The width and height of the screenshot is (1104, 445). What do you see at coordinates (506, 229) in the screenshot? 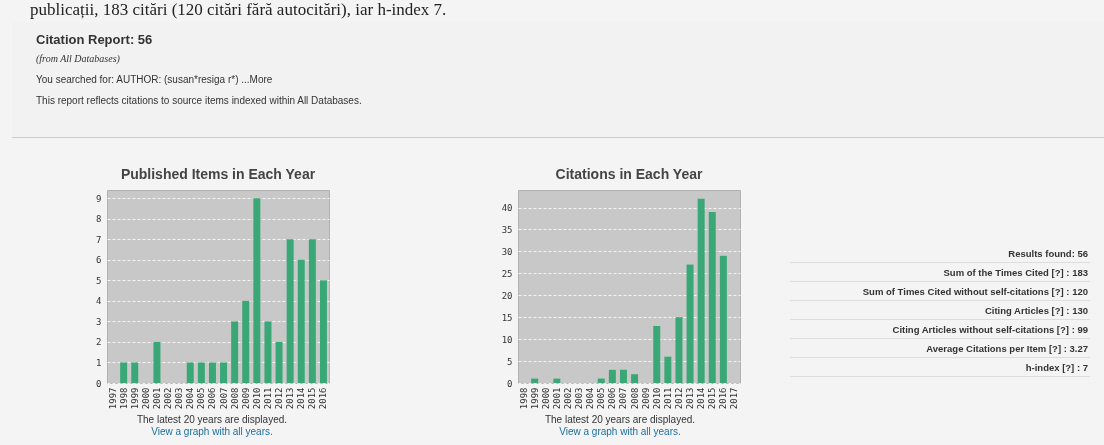
I see `y-tick-label: 35` at bounding box center [506, 229].